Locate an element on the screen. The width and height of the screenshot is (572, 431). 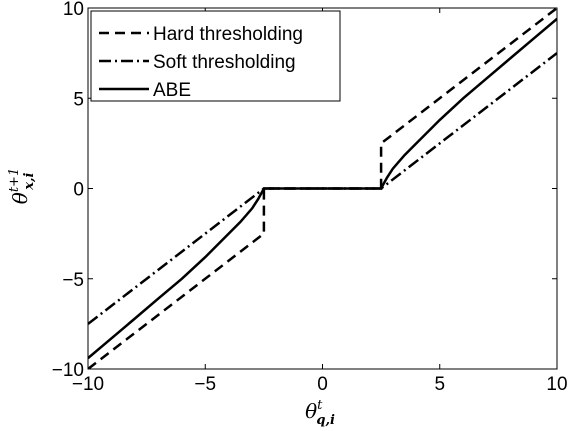
legend-label: Soft thresholding is located at coordinates (224, 62).